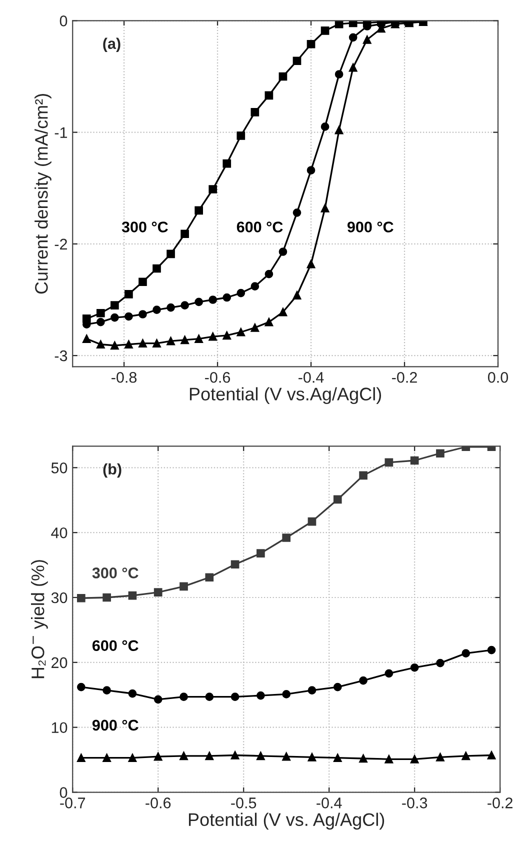 The height and width of the screenshot is (844, 515). What do you see at coordinates (60, 662) in the screenshot?
I see `y-tick-label: 20` at bounding box center [60, 662].